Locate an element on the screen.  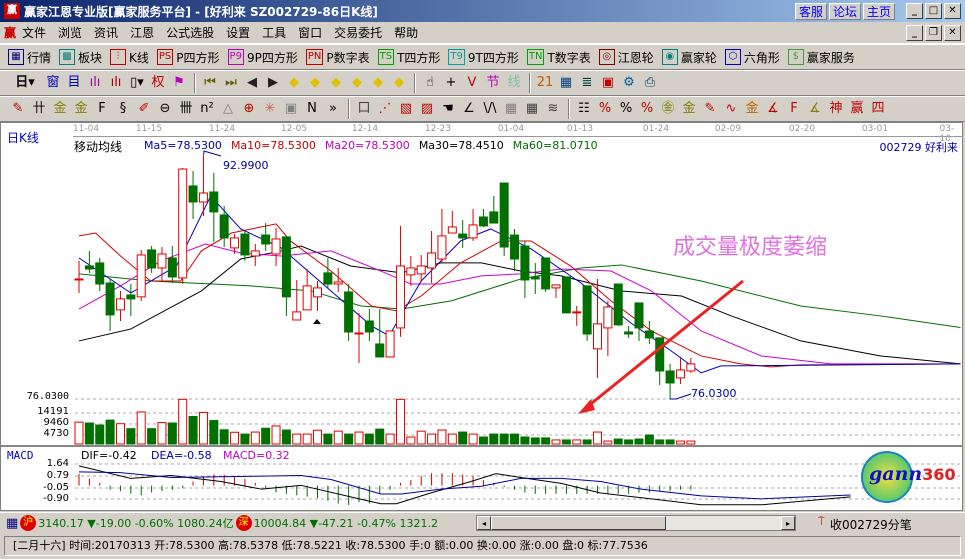
cycle-icon: 线 is located at coordinates (514, 82).